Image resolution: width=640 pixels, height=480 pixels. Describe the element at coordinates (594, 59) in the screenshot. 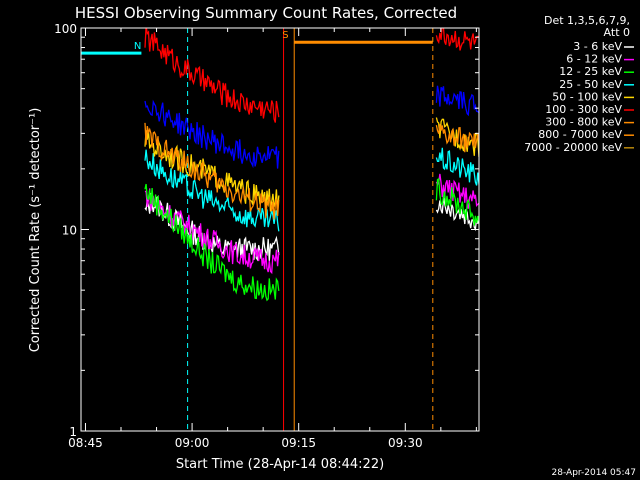

I see `legend-label-1: 6 - 12 keV` at that location.